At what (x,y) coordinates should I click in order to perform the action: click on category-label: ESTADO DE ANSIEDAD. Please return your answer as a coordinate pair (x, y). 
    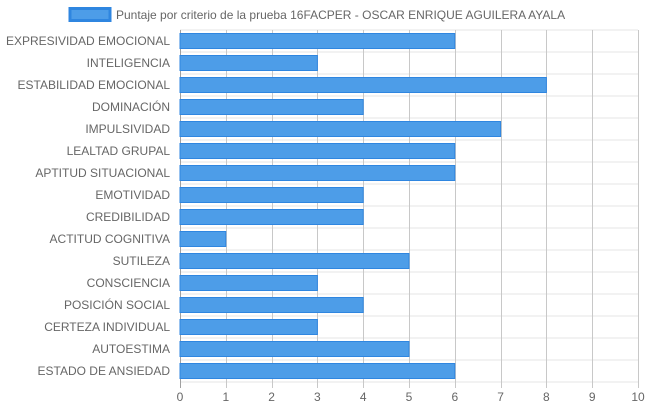
    Looking at the image, I should click on (104, 371).